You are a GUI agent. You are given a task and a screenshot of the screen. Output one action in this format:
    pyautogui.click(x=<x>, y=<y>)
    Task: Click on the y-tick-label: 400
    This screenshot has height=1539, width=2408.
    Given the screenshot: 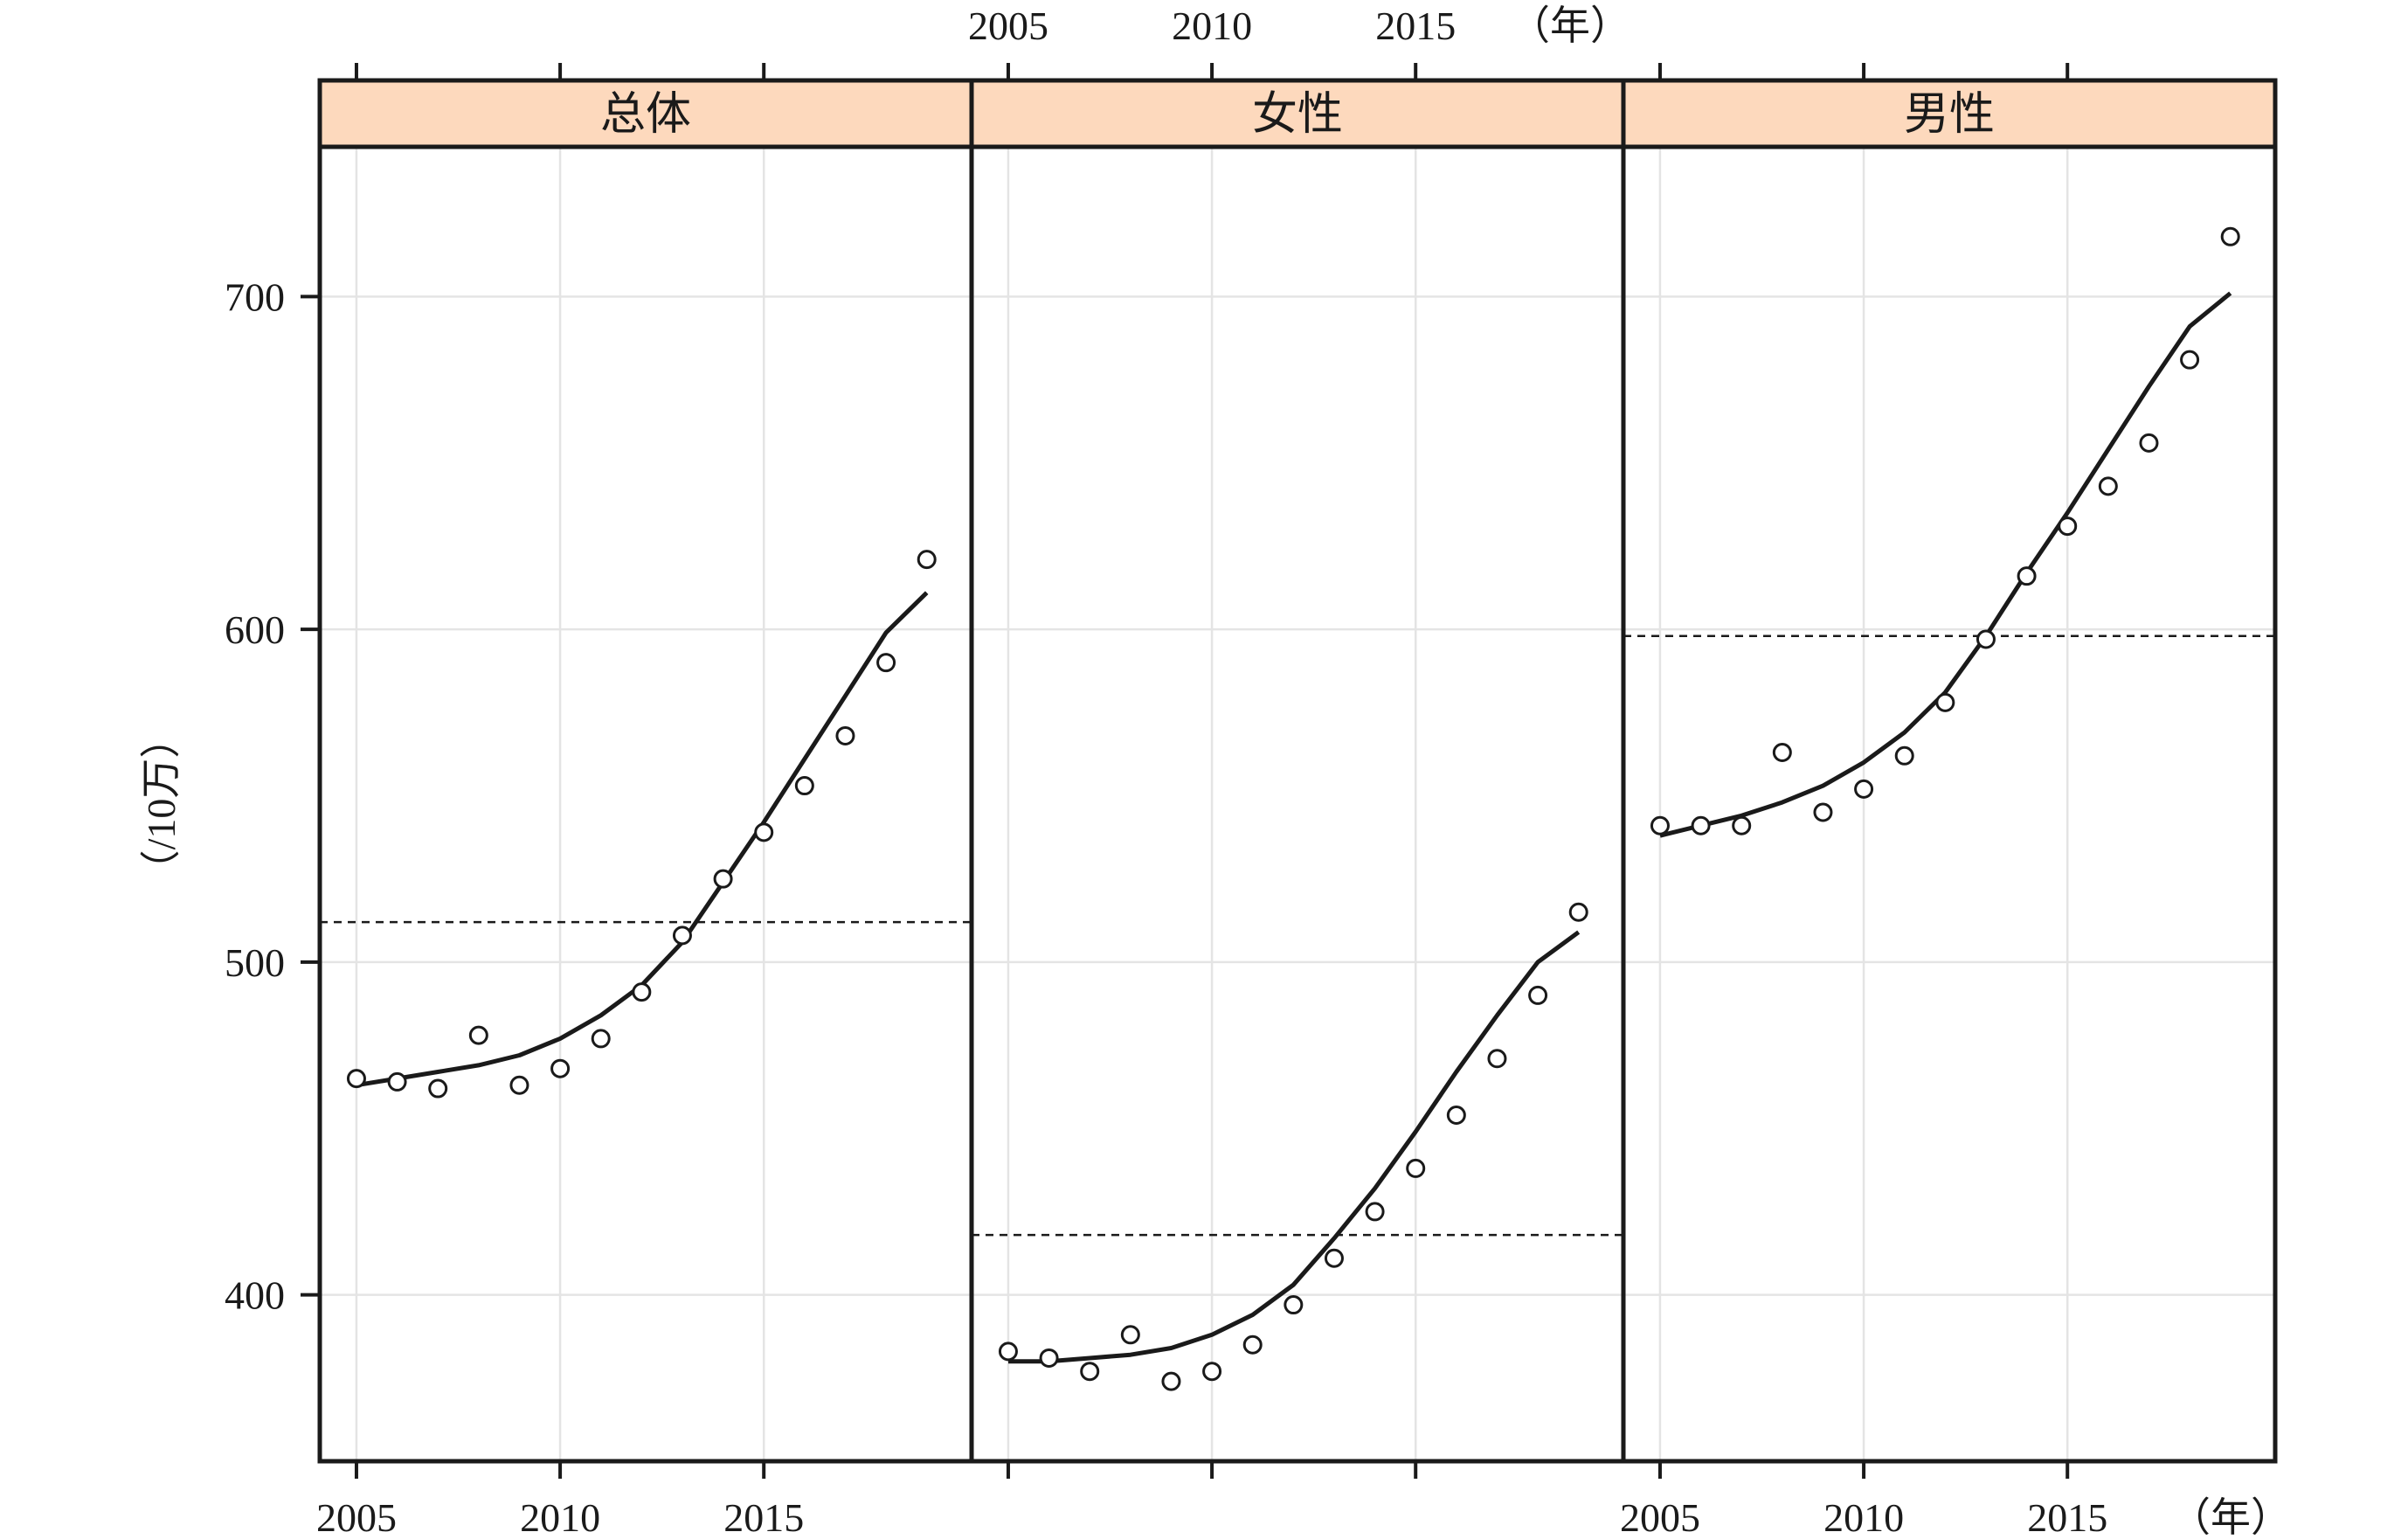 What is the action you would take?
    pyautogui.click(x=255, y=1296)
    